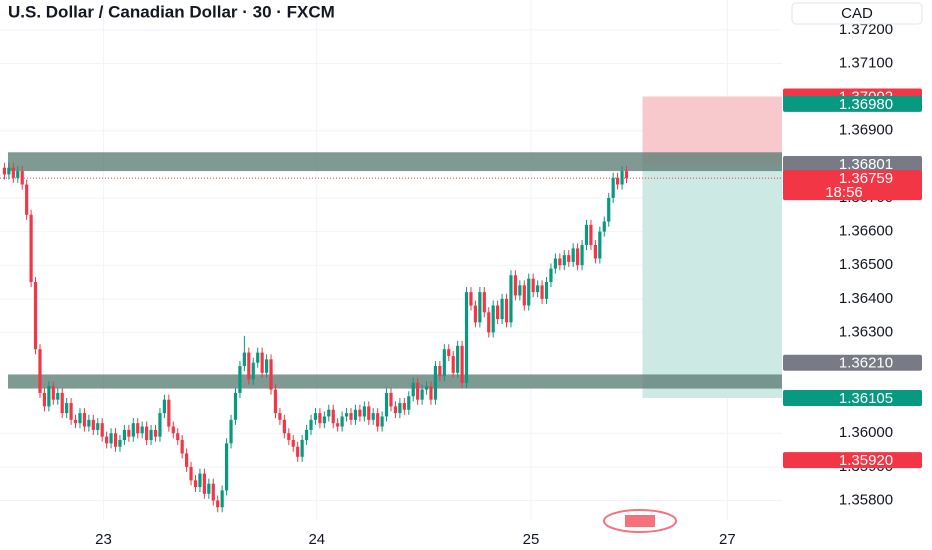 The width and height of the screenshot is (932, 550). I want to click on last-price-badge, so click(852, 185).